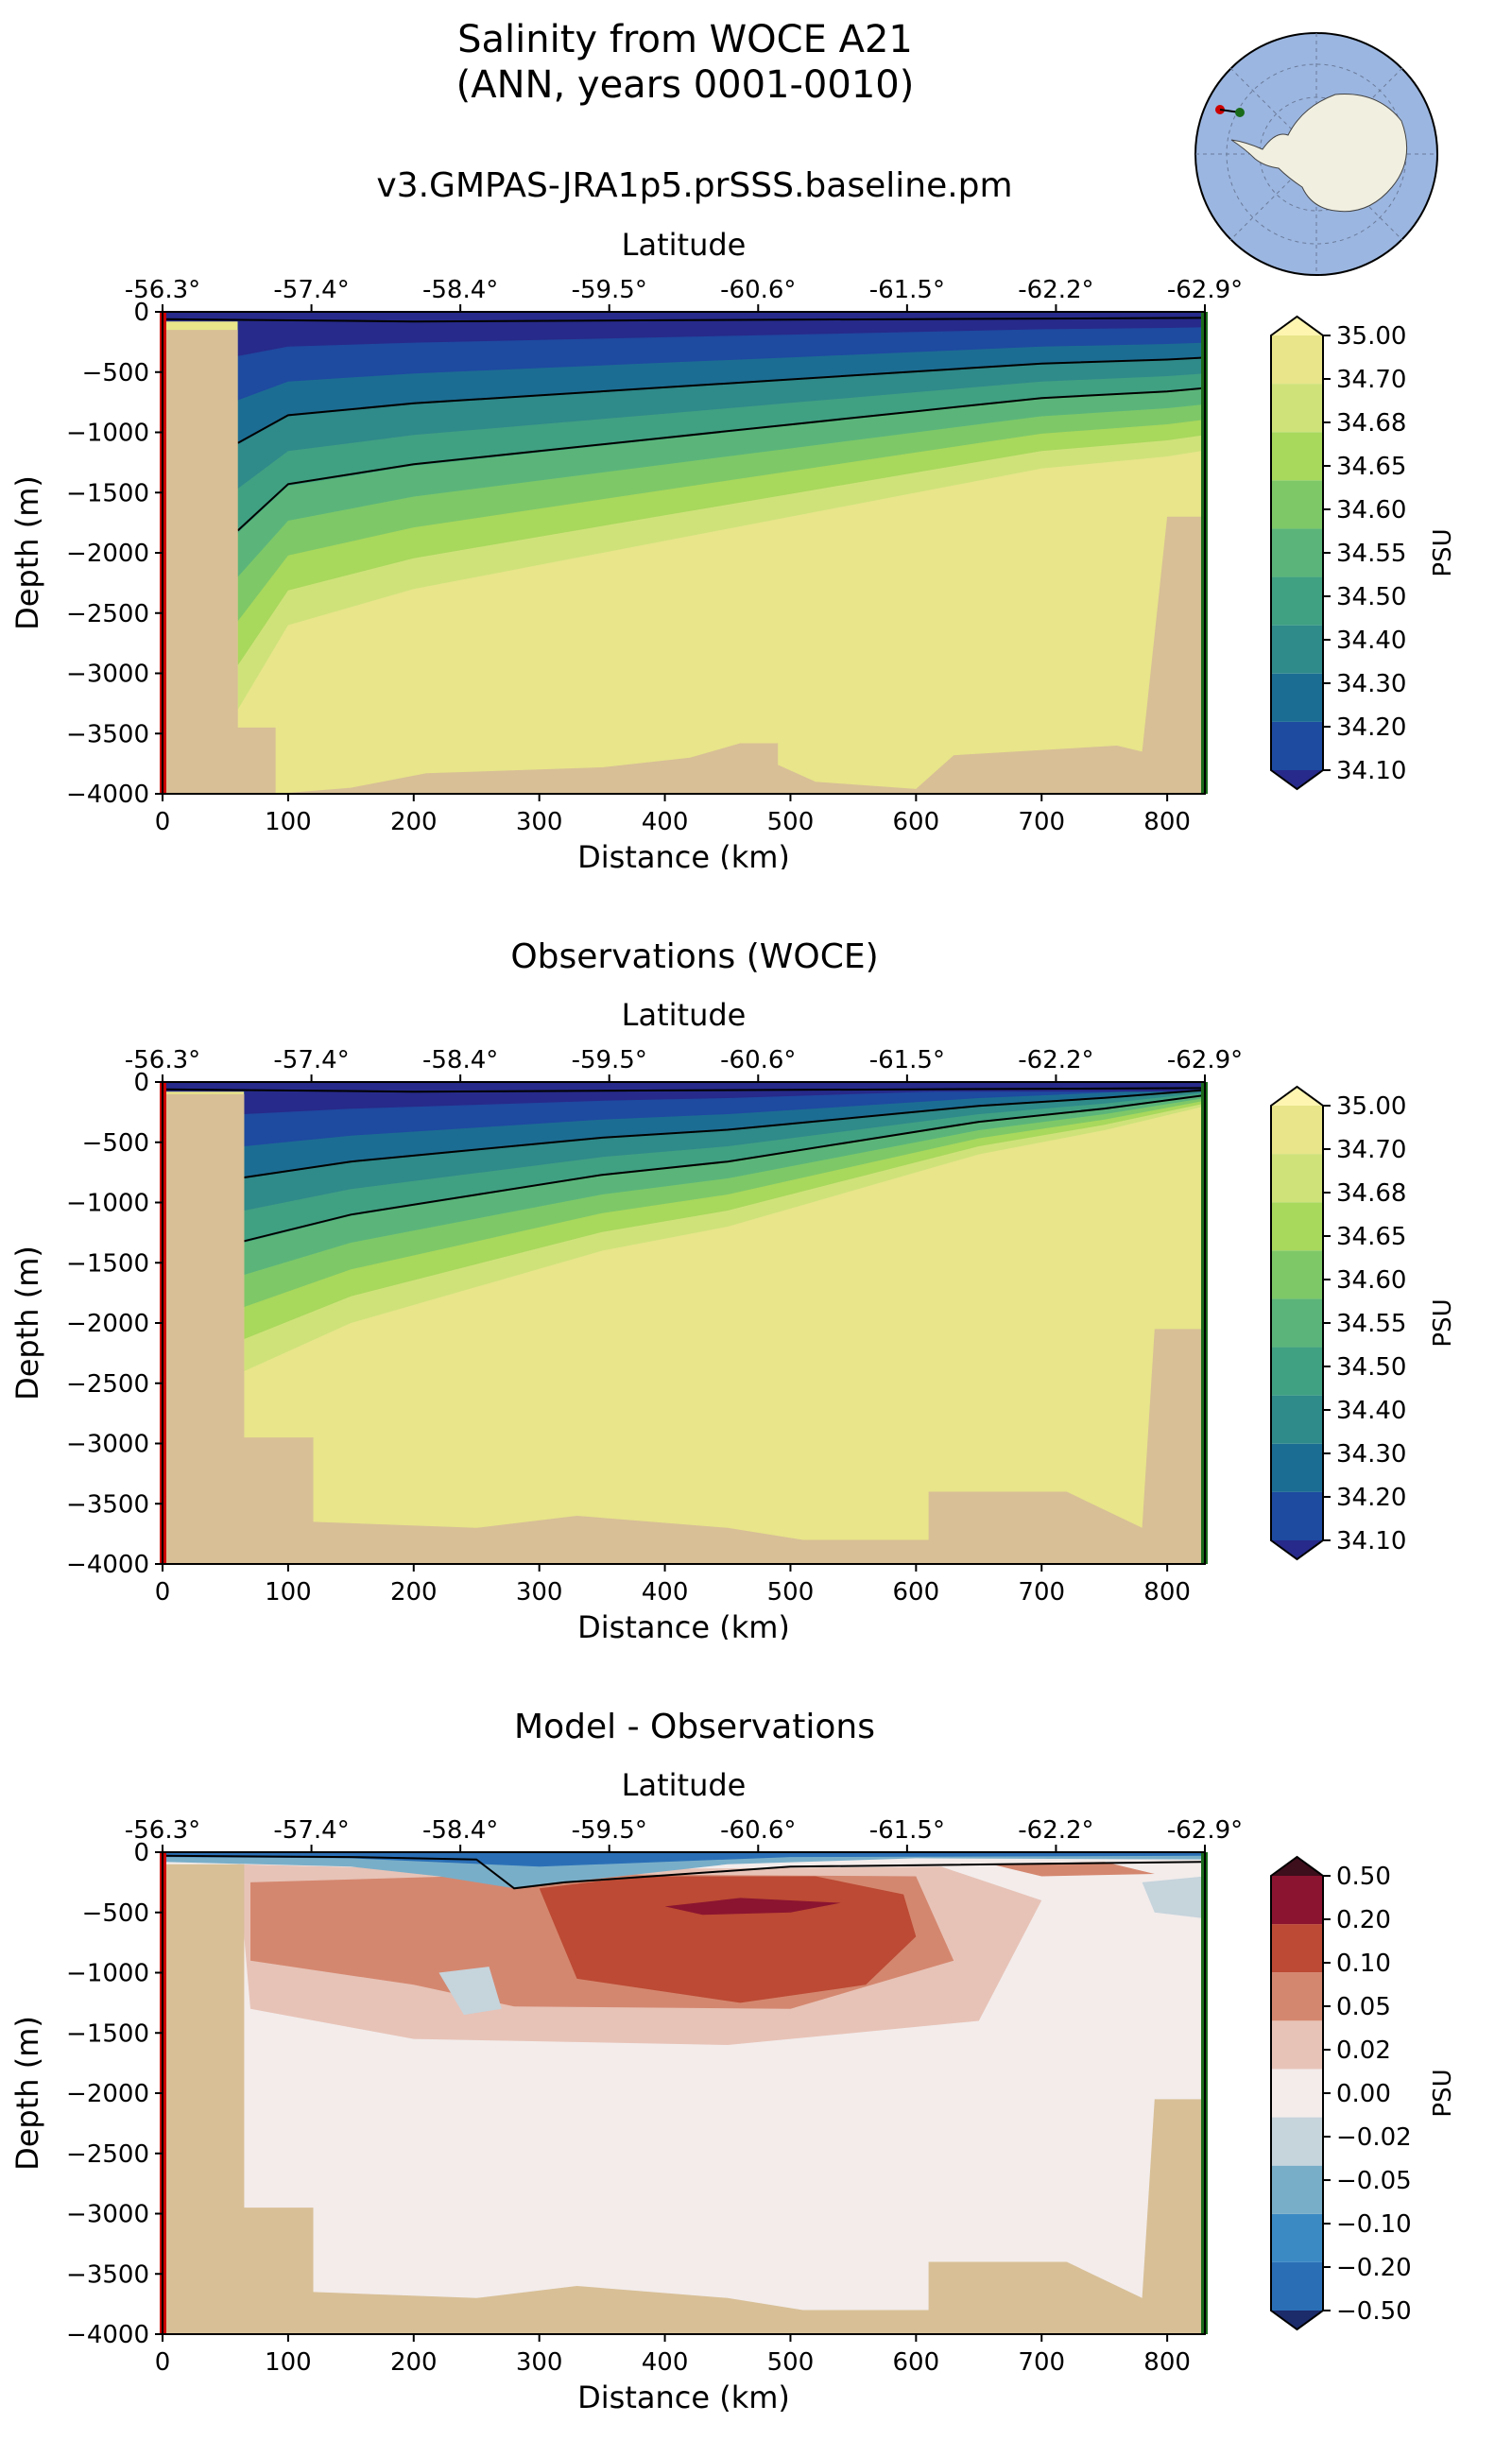 Image resolution: width=1512 pixels, height=2457 pixels. Describe the element at coordinates (684, 1015) in the screenshot. I see `panel2-top-axis-label: Latitude` at that location.